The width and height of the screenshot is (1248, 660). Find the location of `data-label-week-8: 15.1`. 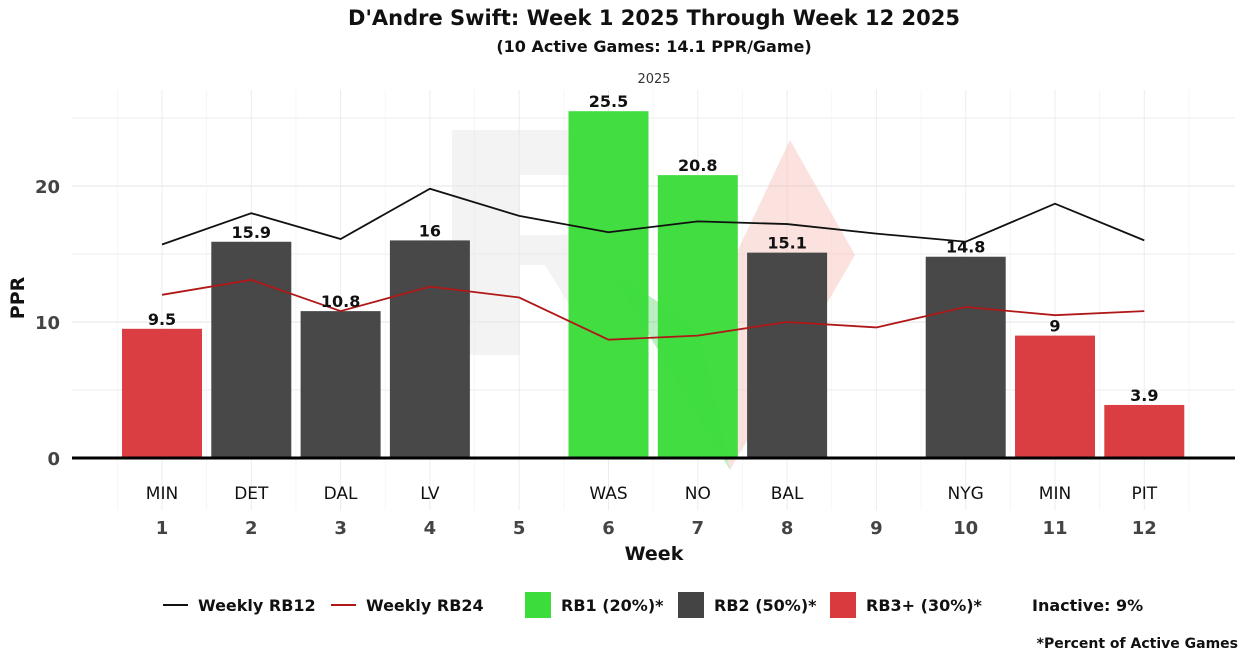

data-label-week-8: 15.1 is located at coordinates (786, 243).